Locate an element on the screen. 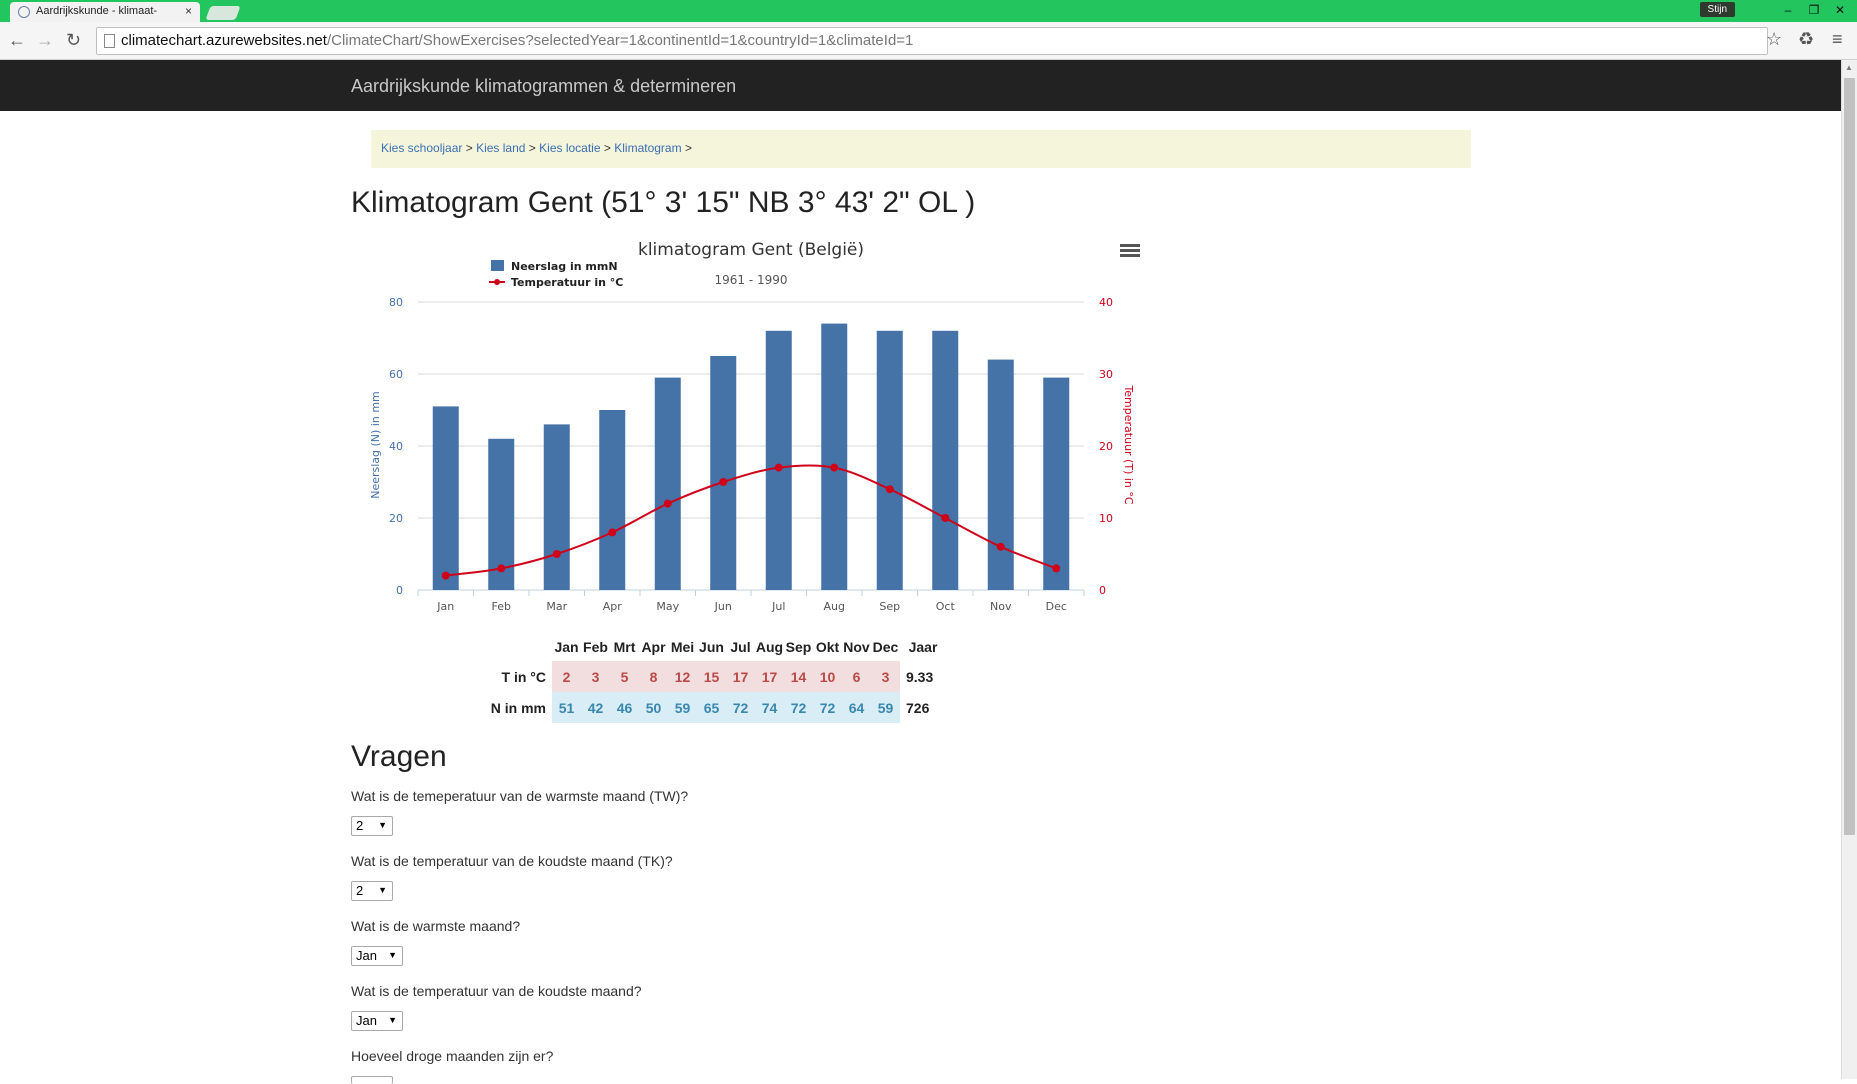 This screenshot has height=1084, width=1857. close-tab-icon: × is located at coordinates (188, 11).